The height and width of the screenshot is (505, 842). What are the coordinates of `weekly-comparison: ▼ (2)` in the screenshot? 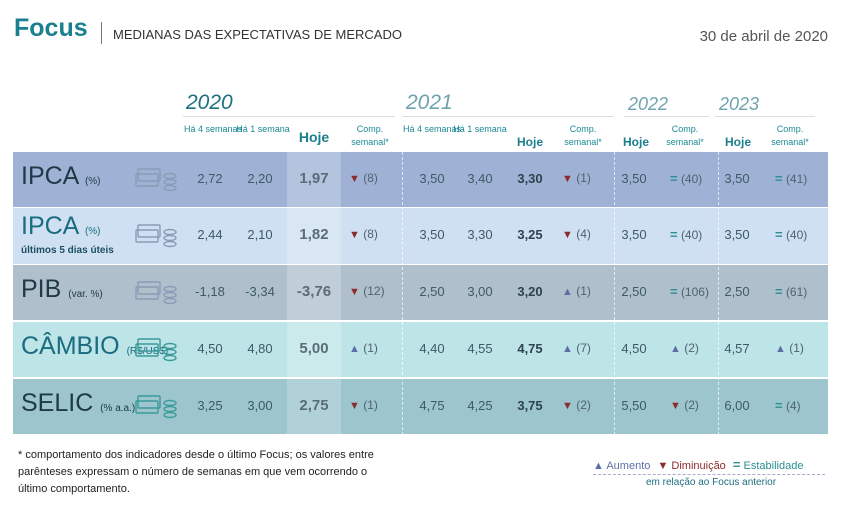 It's located at (684, 405).